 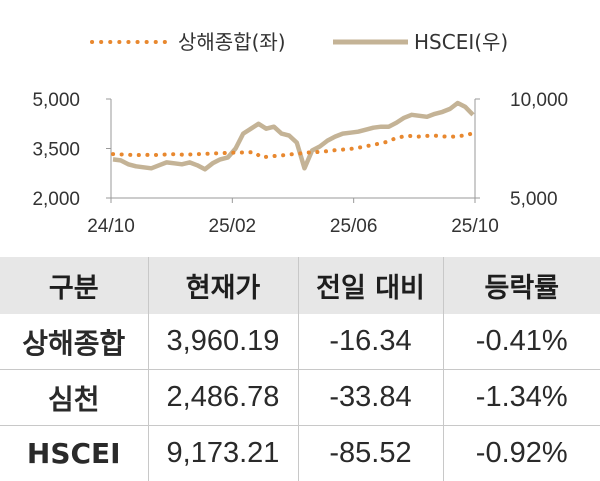 What do you see at coordinates (74, 342) in the screenshot?
I see `row-name: 상해종합` at bounding box center [74, 342].